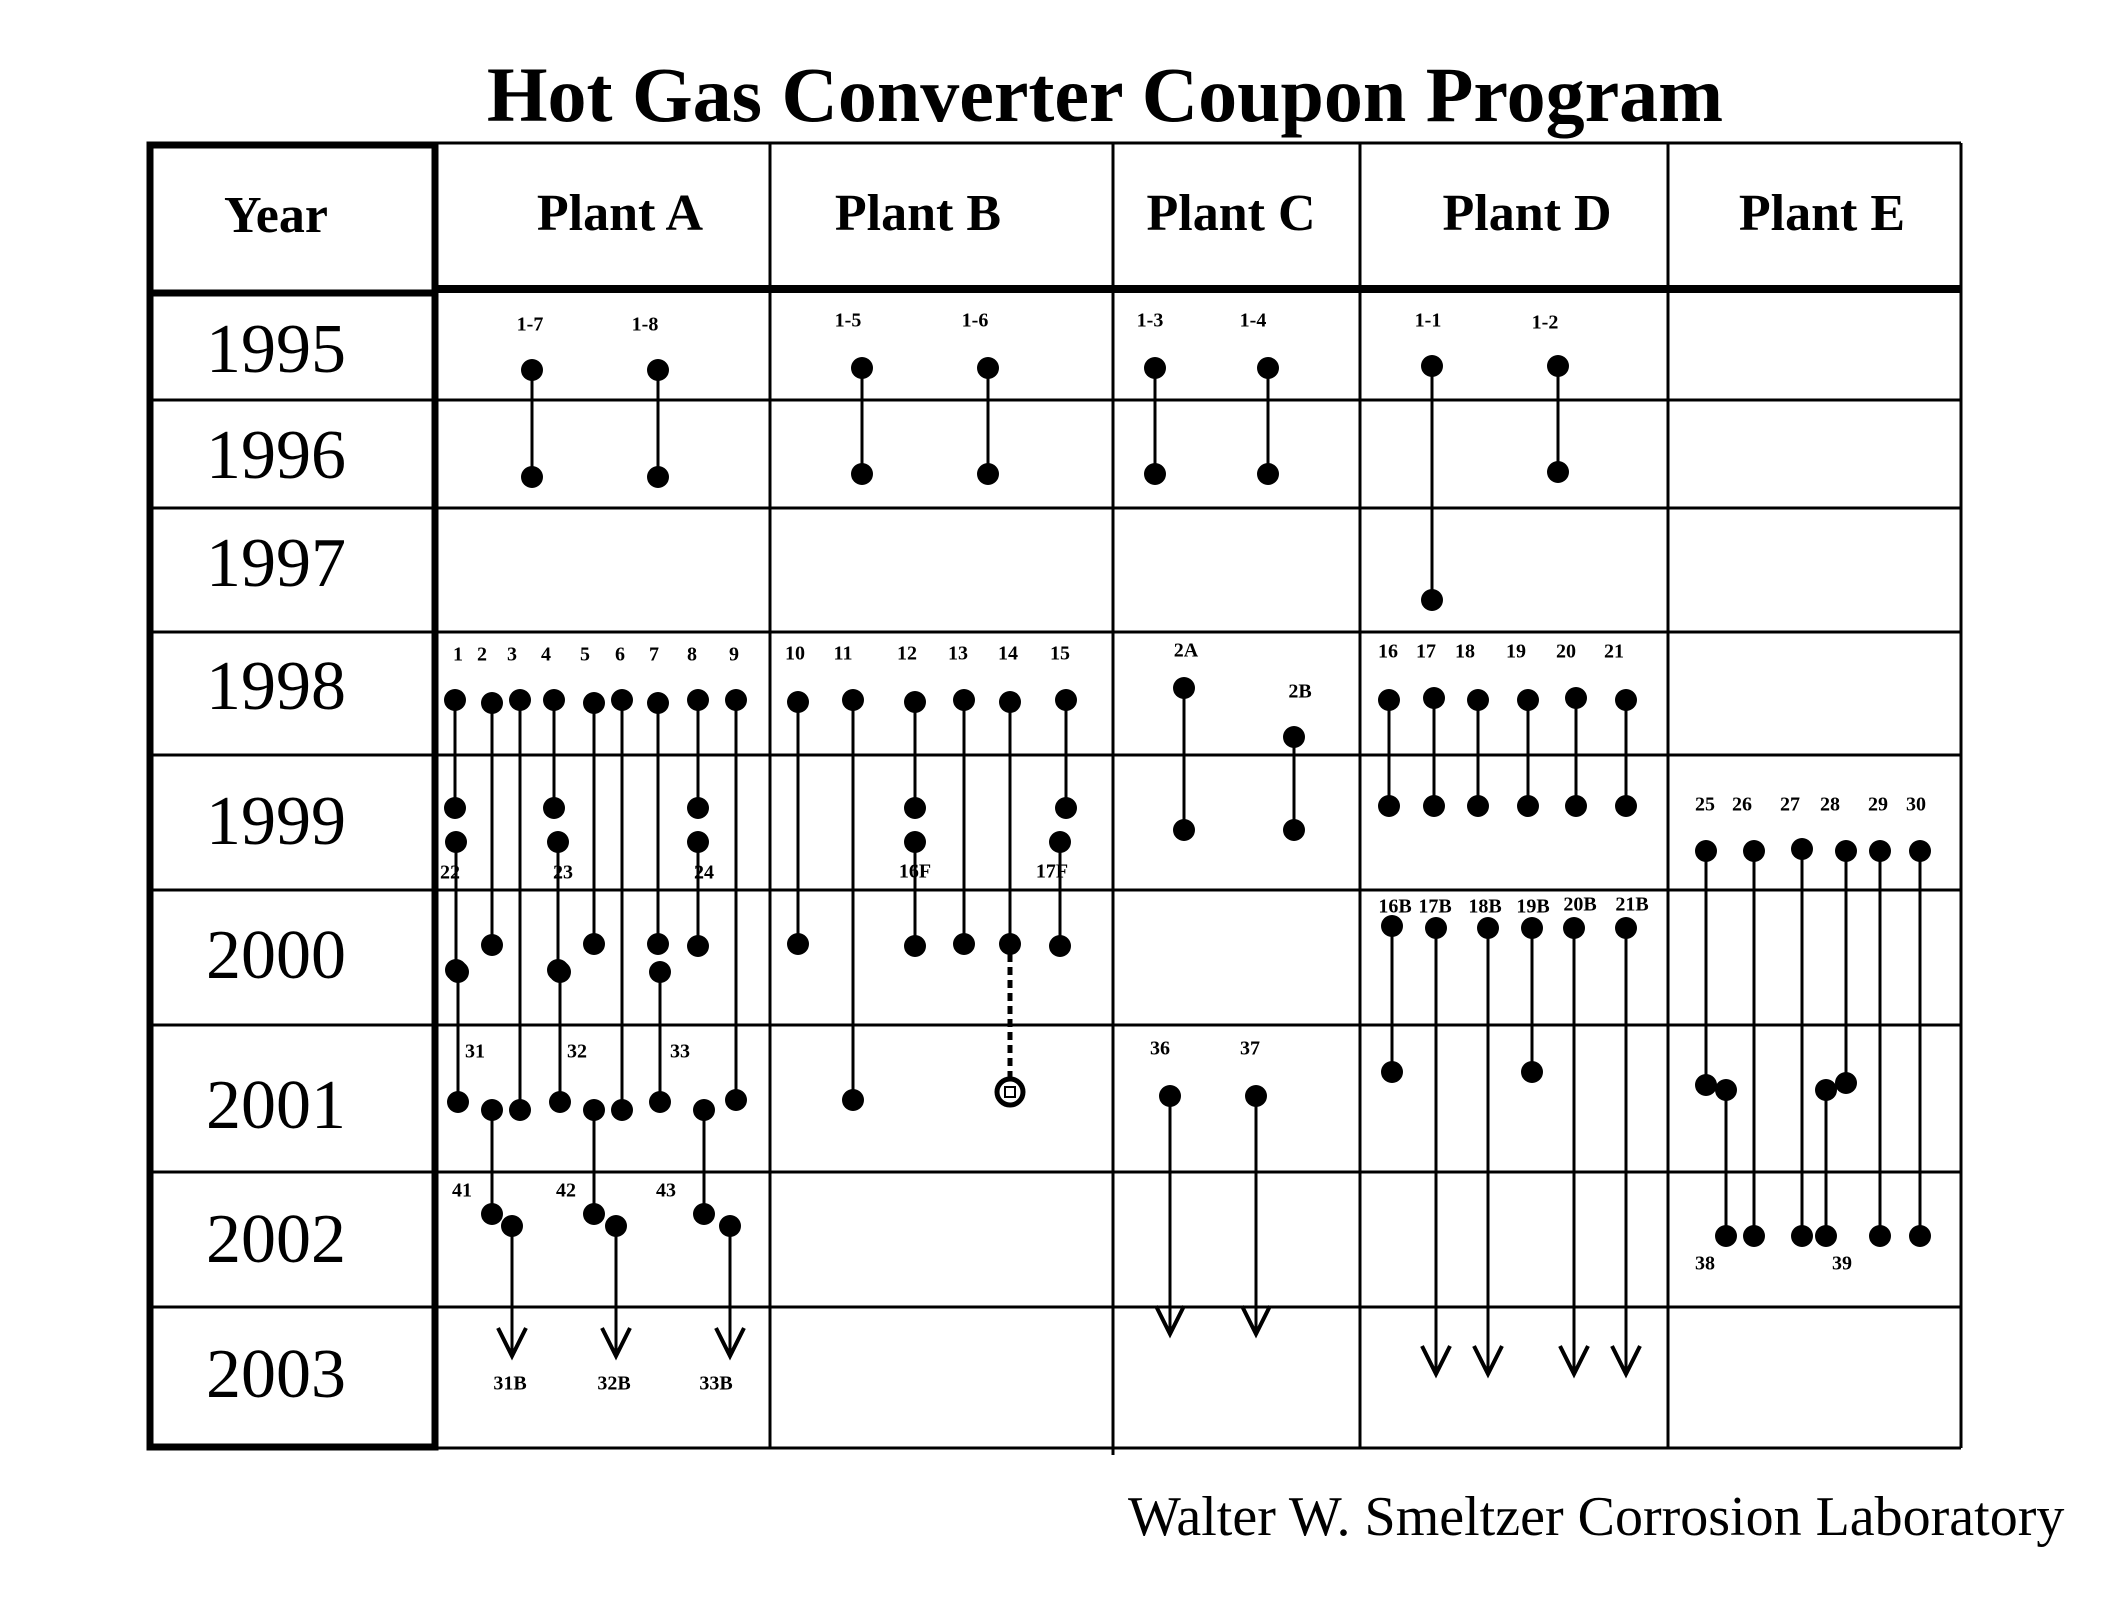 The image size is (2108, 1598). I want to click on plant-header-a: Plant A, so click(620, 213).